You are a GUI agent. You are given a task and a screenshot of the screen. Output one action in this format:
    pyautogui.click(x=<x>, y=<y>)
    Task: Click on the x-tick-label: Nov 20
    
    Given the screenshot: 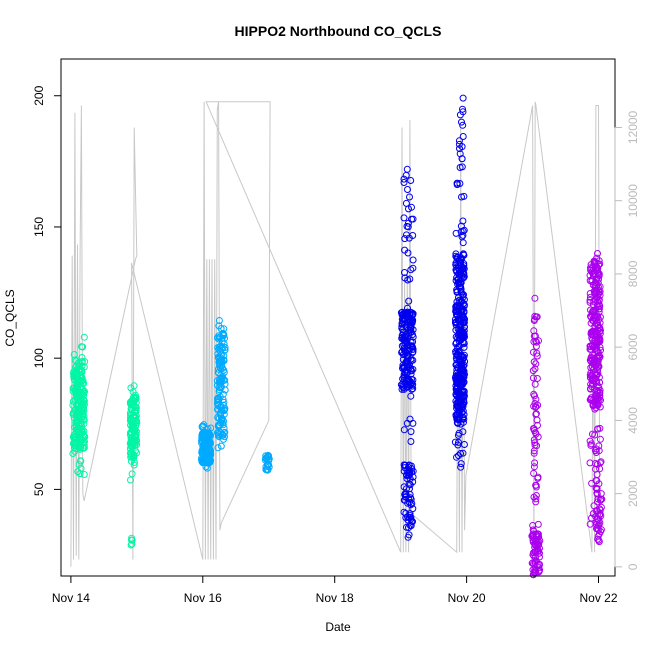 What is the action you would take?
    pyautogui.click(x=467, y=598)
    